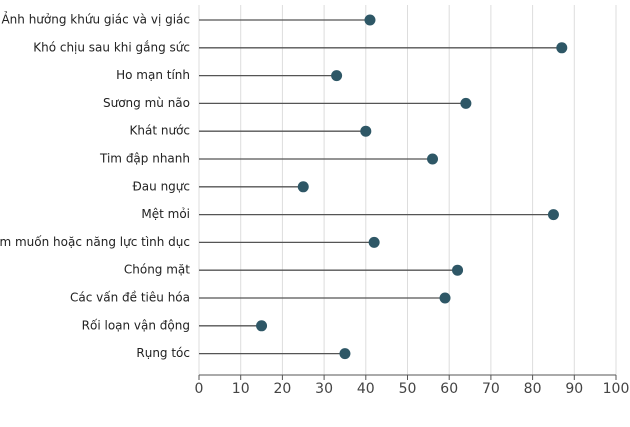 This screenshot has height=427, width=630. I want to click on x-tick-label: 10, so click(241, 389).